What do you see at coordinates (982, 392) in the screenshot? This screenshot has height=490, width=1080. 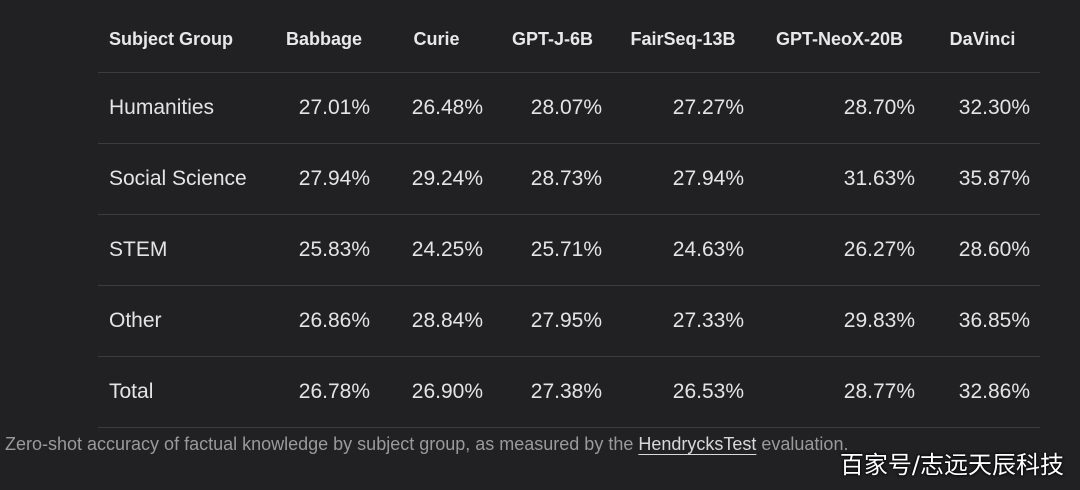 I see `table-cell: 32.86%` at bounding box center [982, 392].